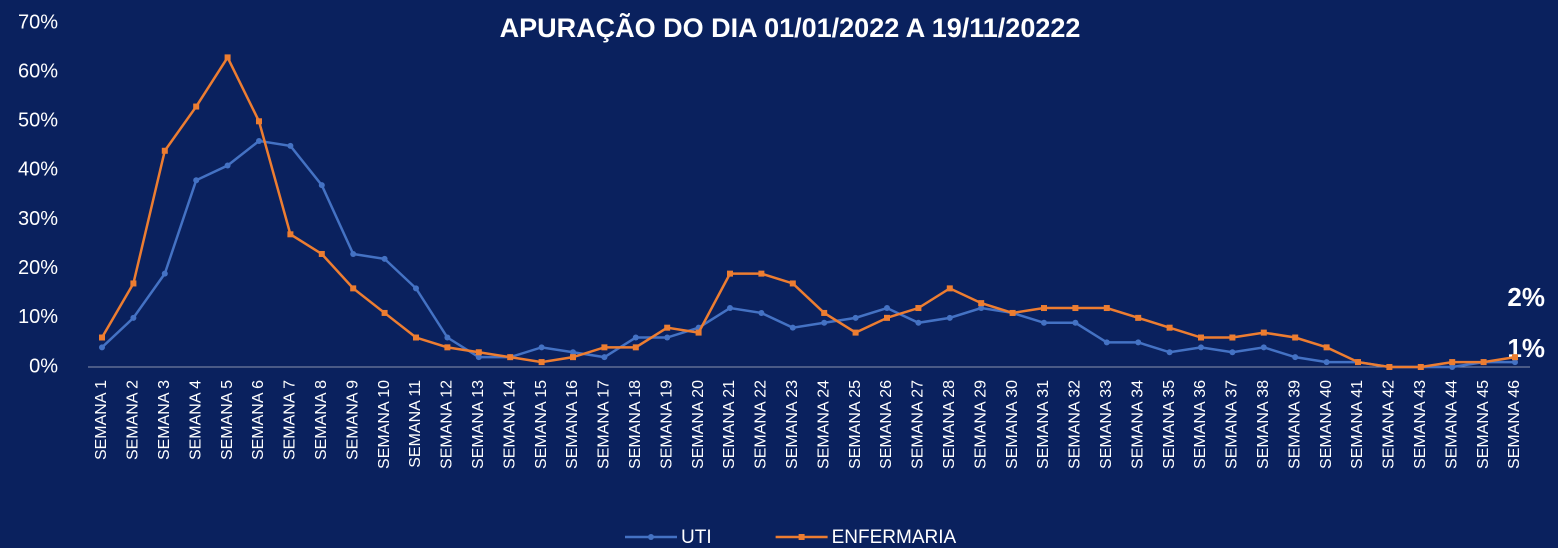  What do you see at coordinates (666, 424) in the screenshot?
I see `x-tick-label: SEMANA 19` at bounding box center [666, 424].